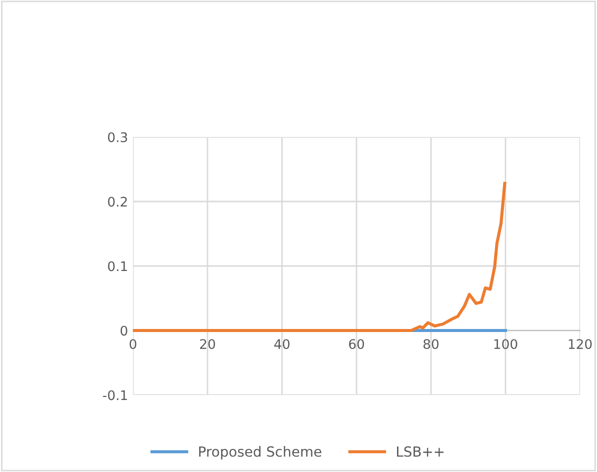 The width and height of the screenshot is (597, 472). Describe the element at coordinates (117, 201) in the screenshot. I see `y-tick-label: 0.2` at that location.